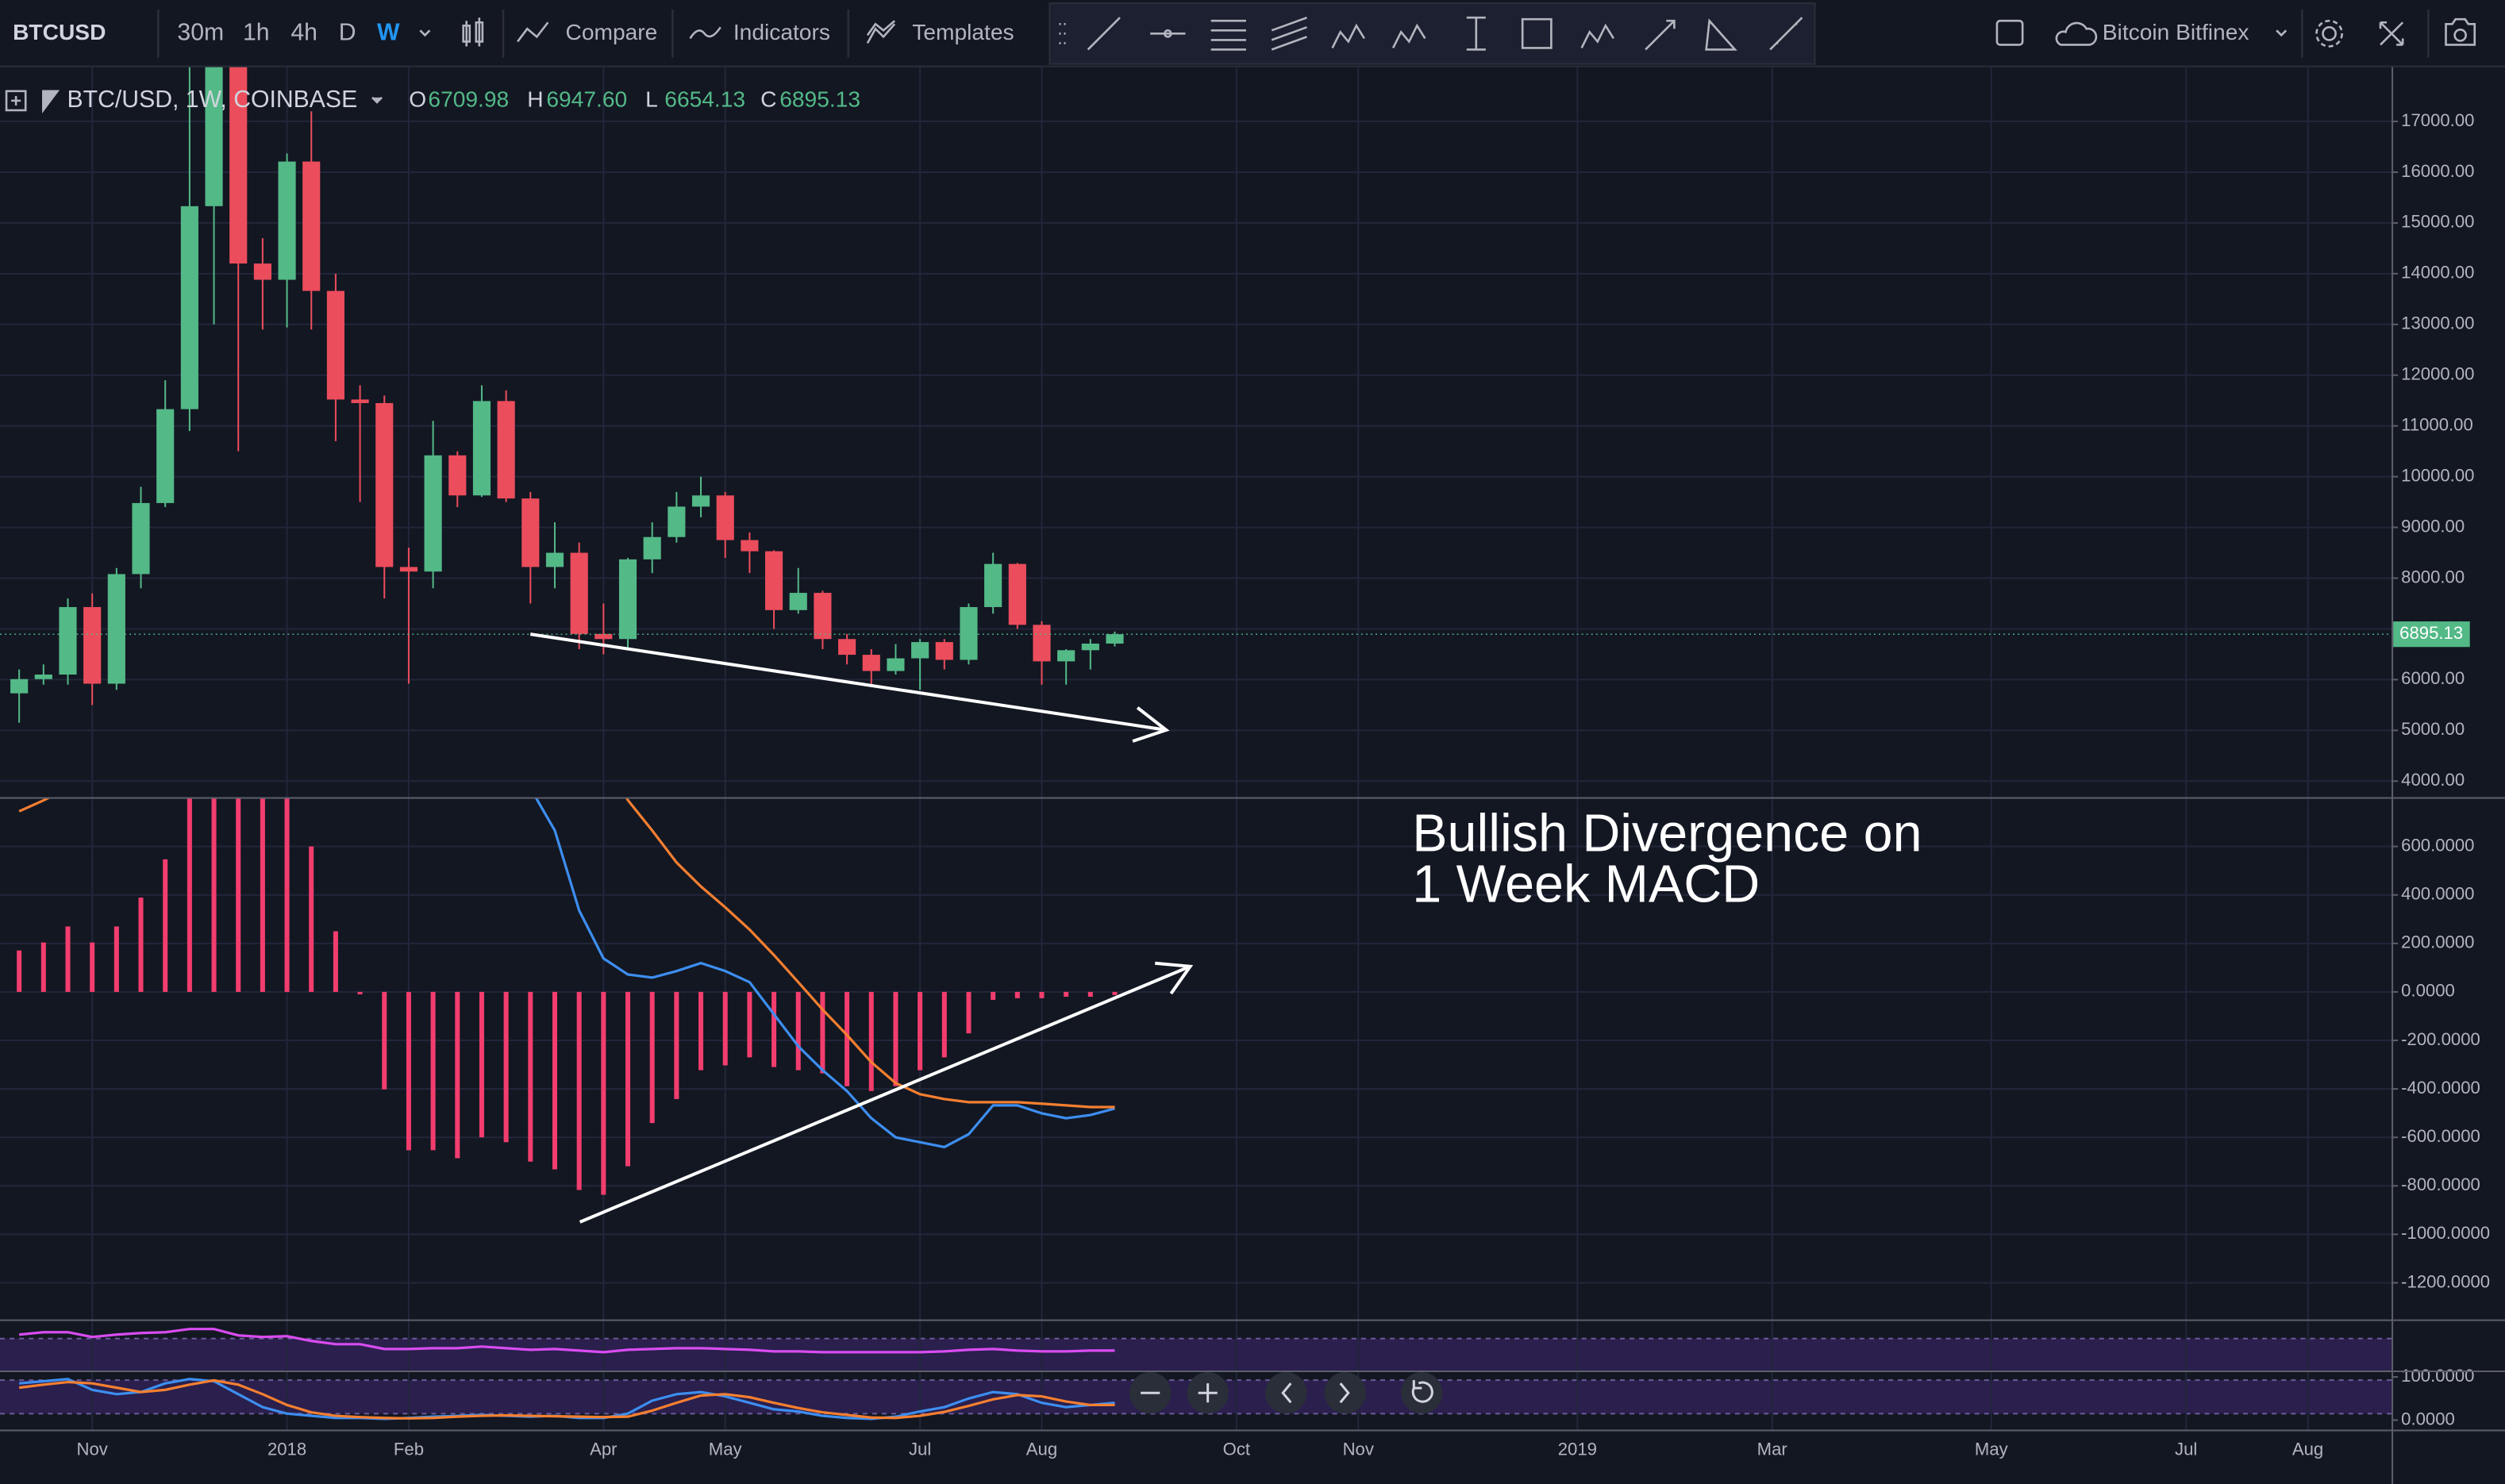 Image resolution: width=2505 pixels, height=1484 pixels. I want to click on shape-tool, so click(1537, 33).